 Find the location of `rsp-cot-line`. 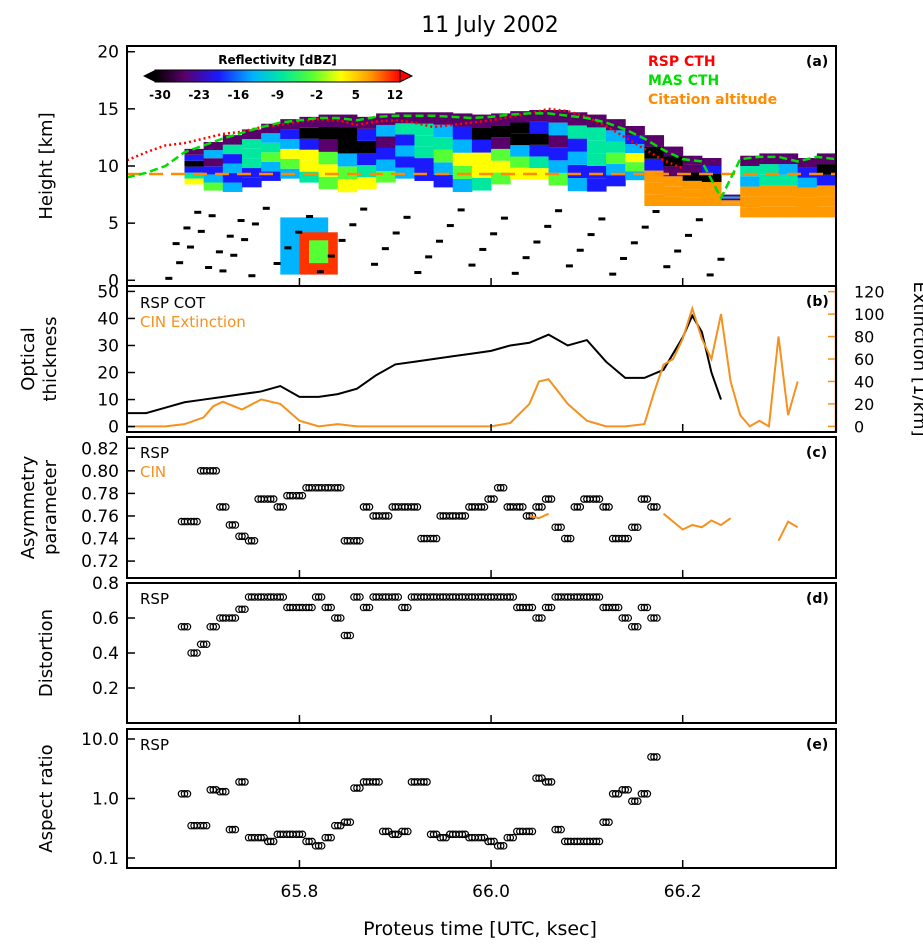

rsp-cot-line is located at coordinates (424, 364).